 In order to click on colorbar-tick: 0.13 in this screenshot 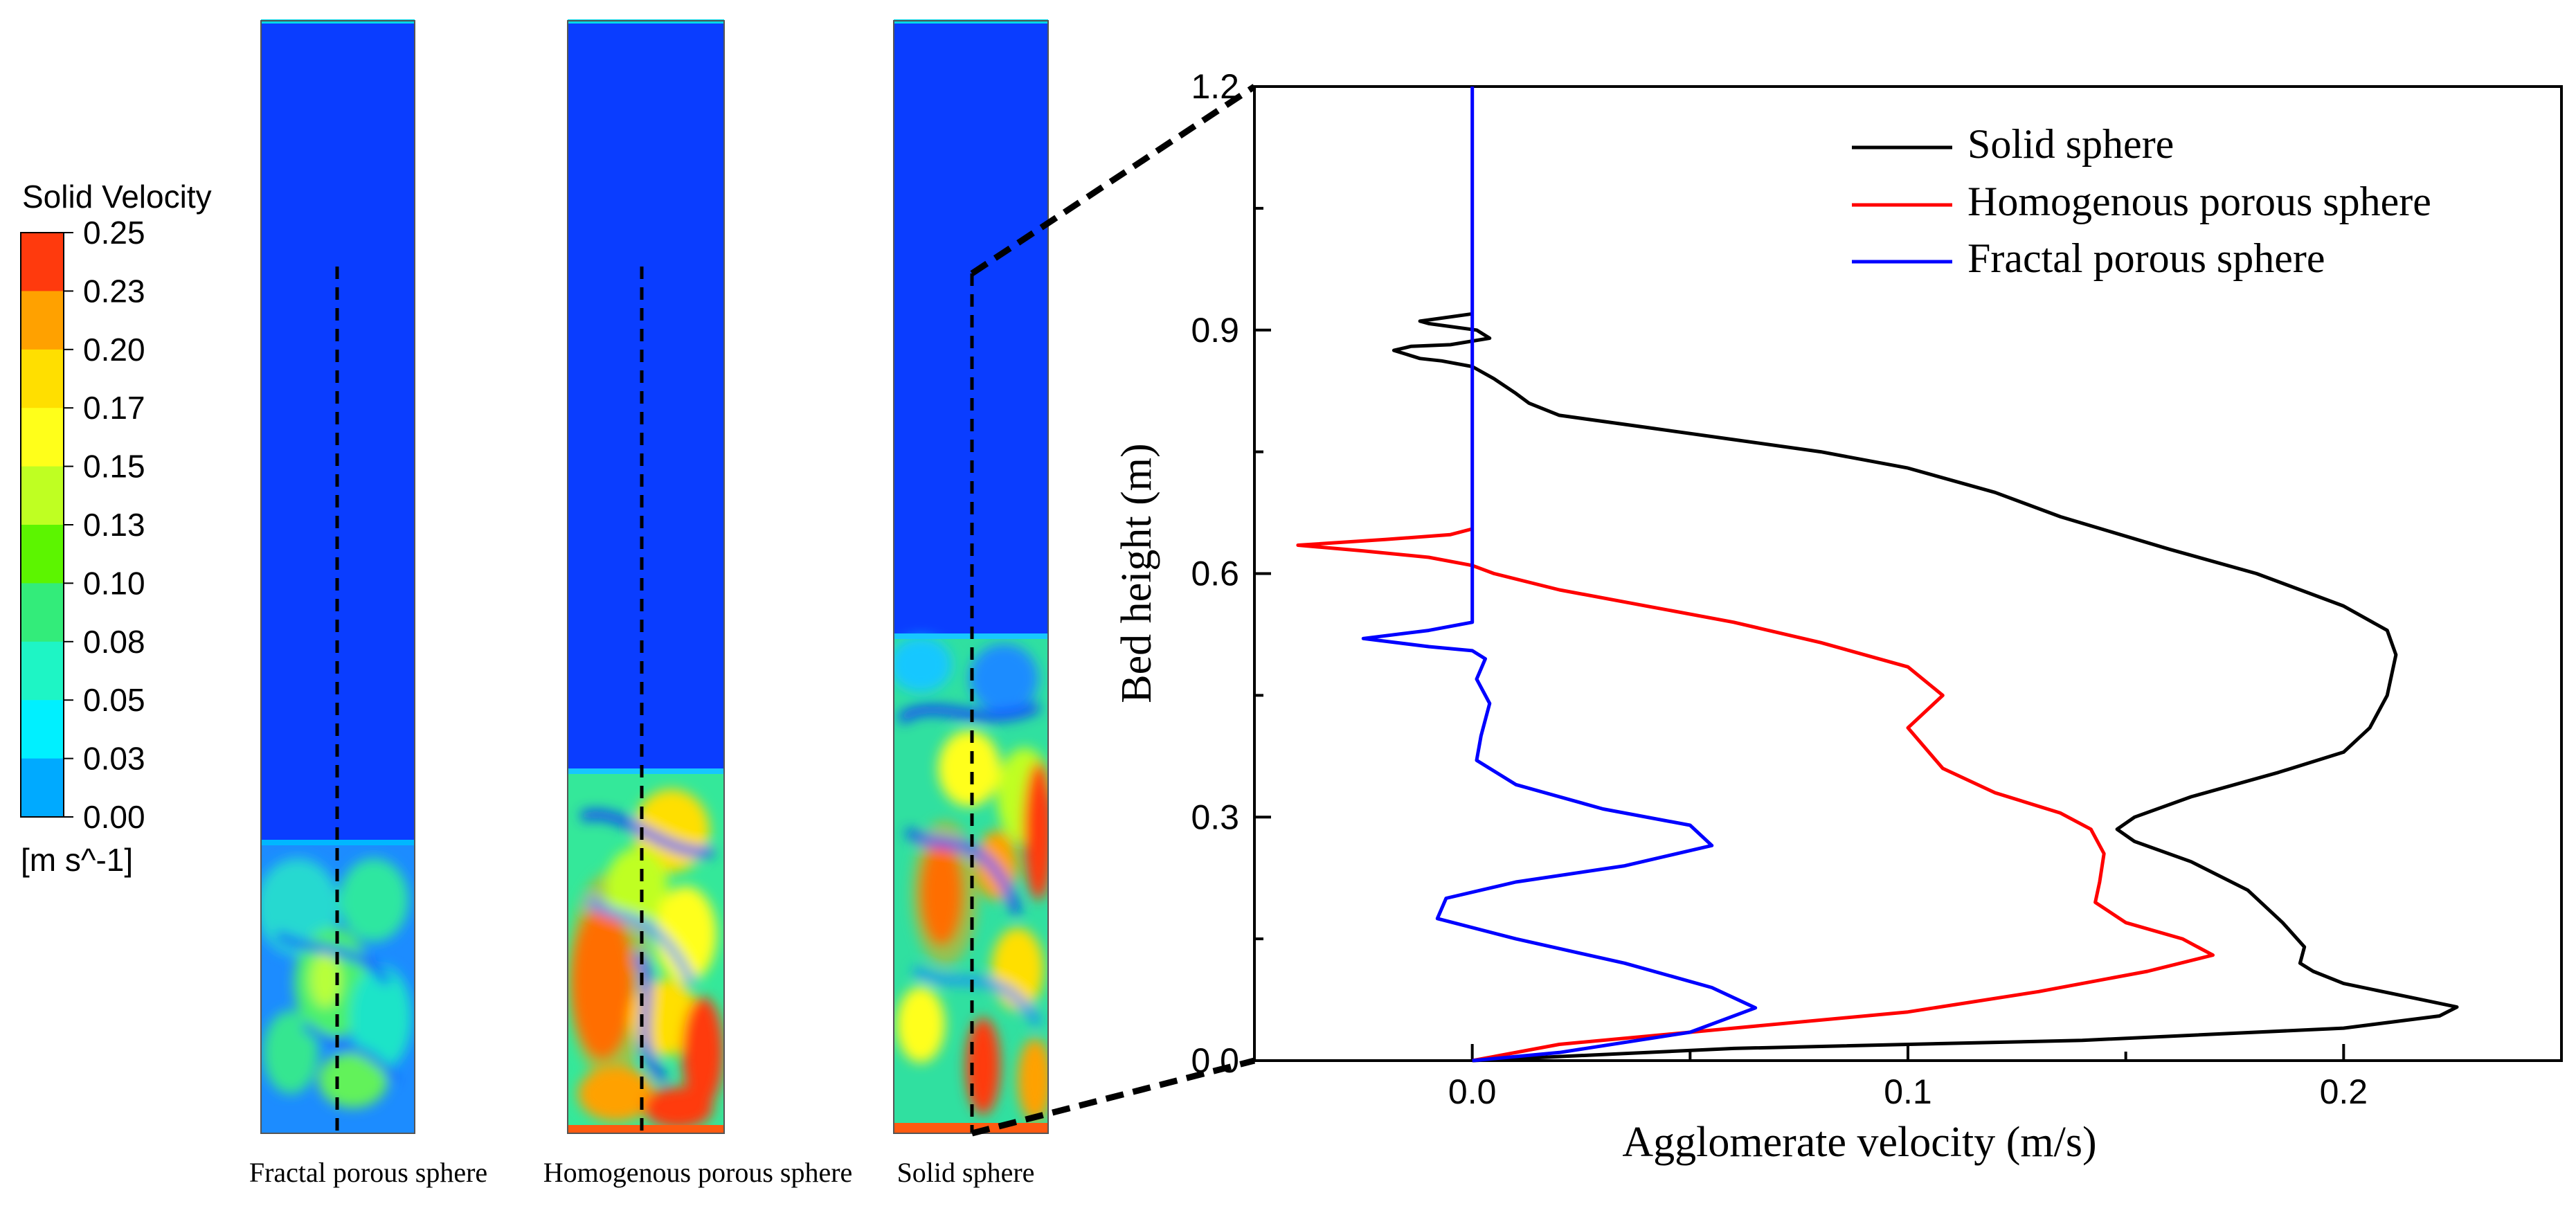, I will do `click(114, 525)`.